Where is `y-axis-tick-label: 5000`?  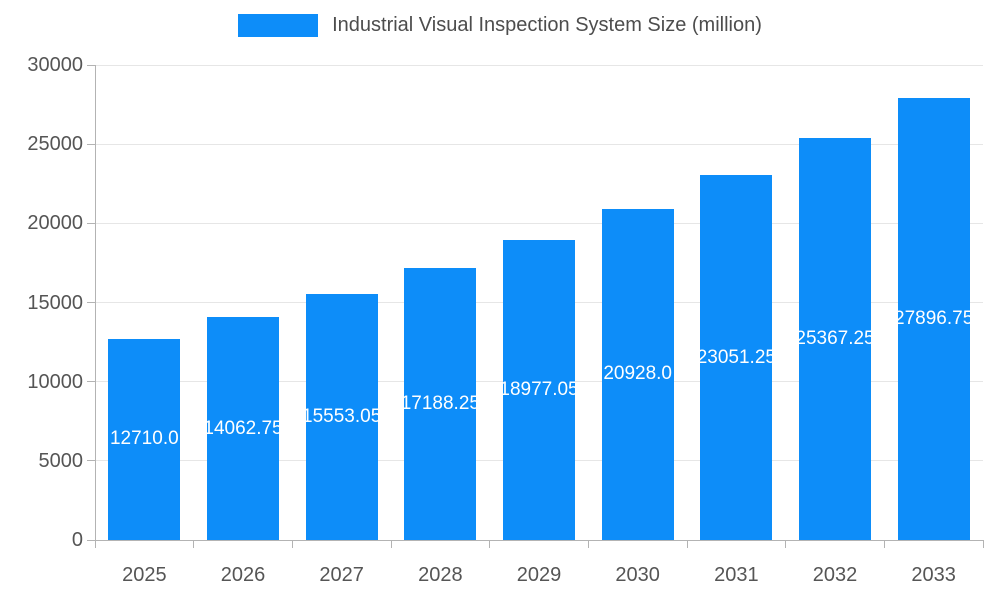 y-axis-tick-label: 5000 is located at coordinates (61, 460).